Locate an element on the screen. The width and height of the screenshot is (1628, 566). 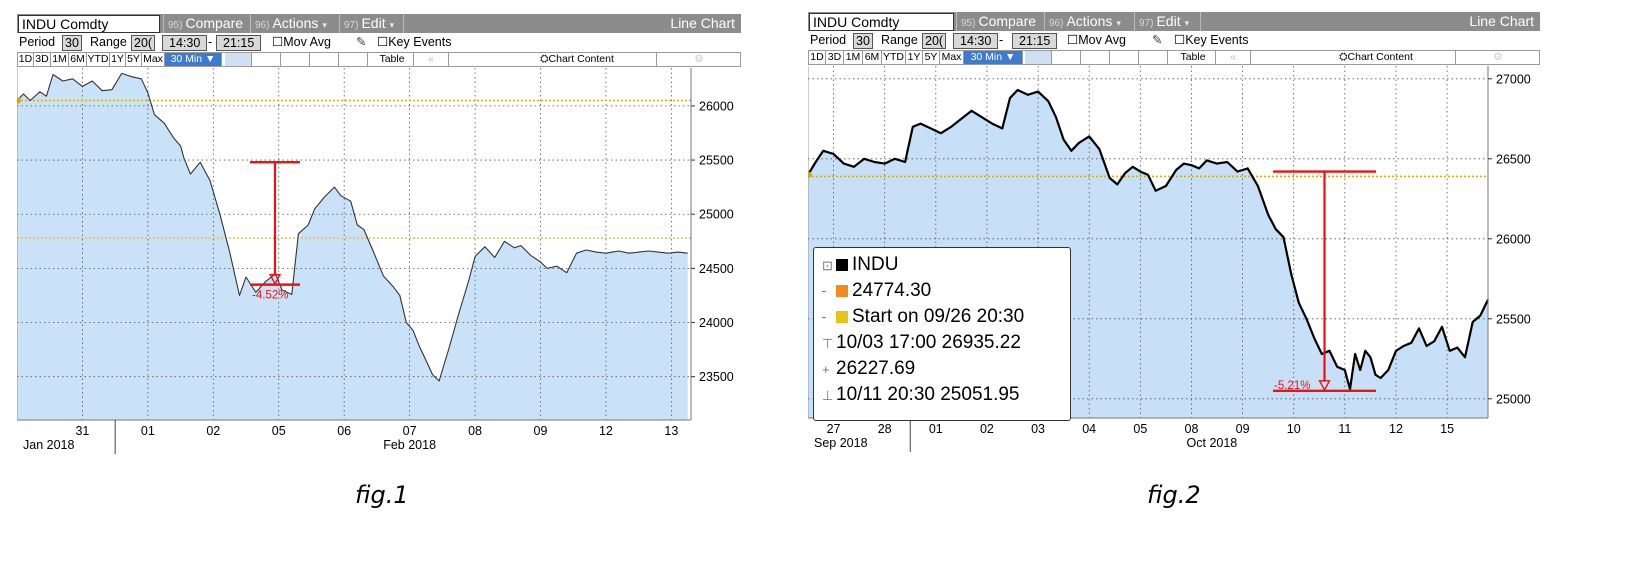
month-group-label: Oct 2018 is located at coordinates (1212, 443).